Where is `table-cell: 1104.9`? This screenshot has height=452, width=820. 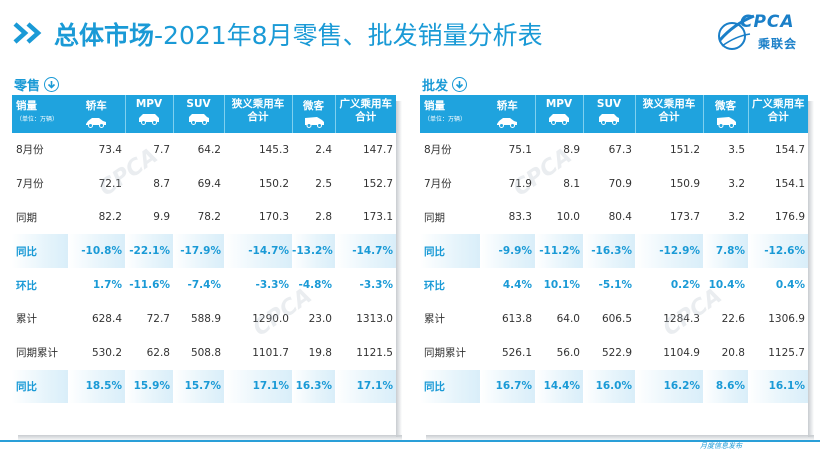
table-cell: 1104.9 is located at coordinates (681, 352).